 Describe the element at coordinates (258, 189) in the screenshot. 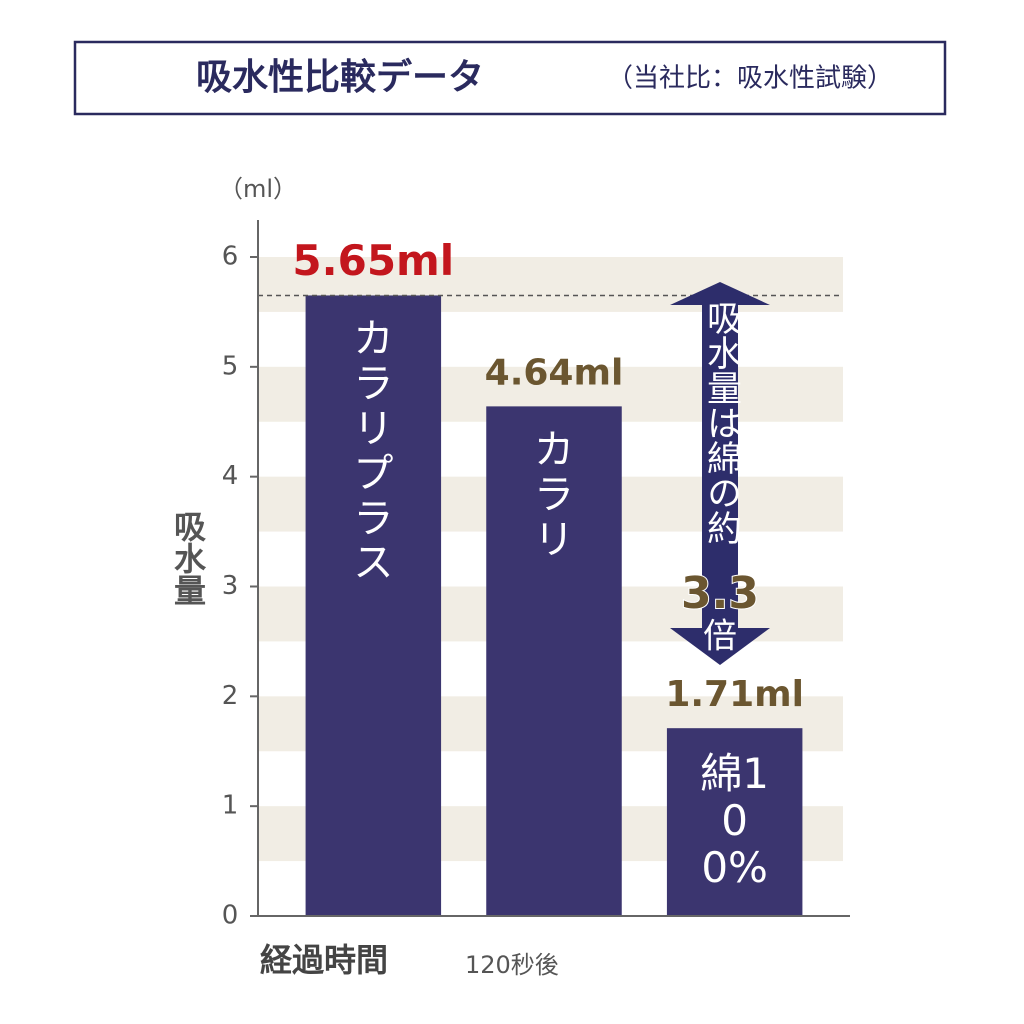

I see `y-unit: （ml）` at that location.